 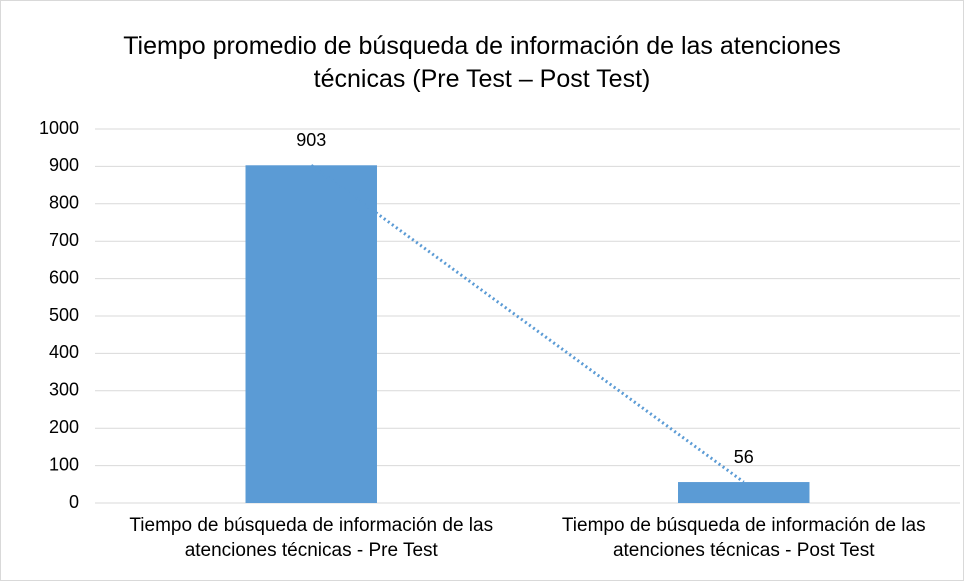 I want to click on y-tick-label: 700, so click(x=64, y=240).